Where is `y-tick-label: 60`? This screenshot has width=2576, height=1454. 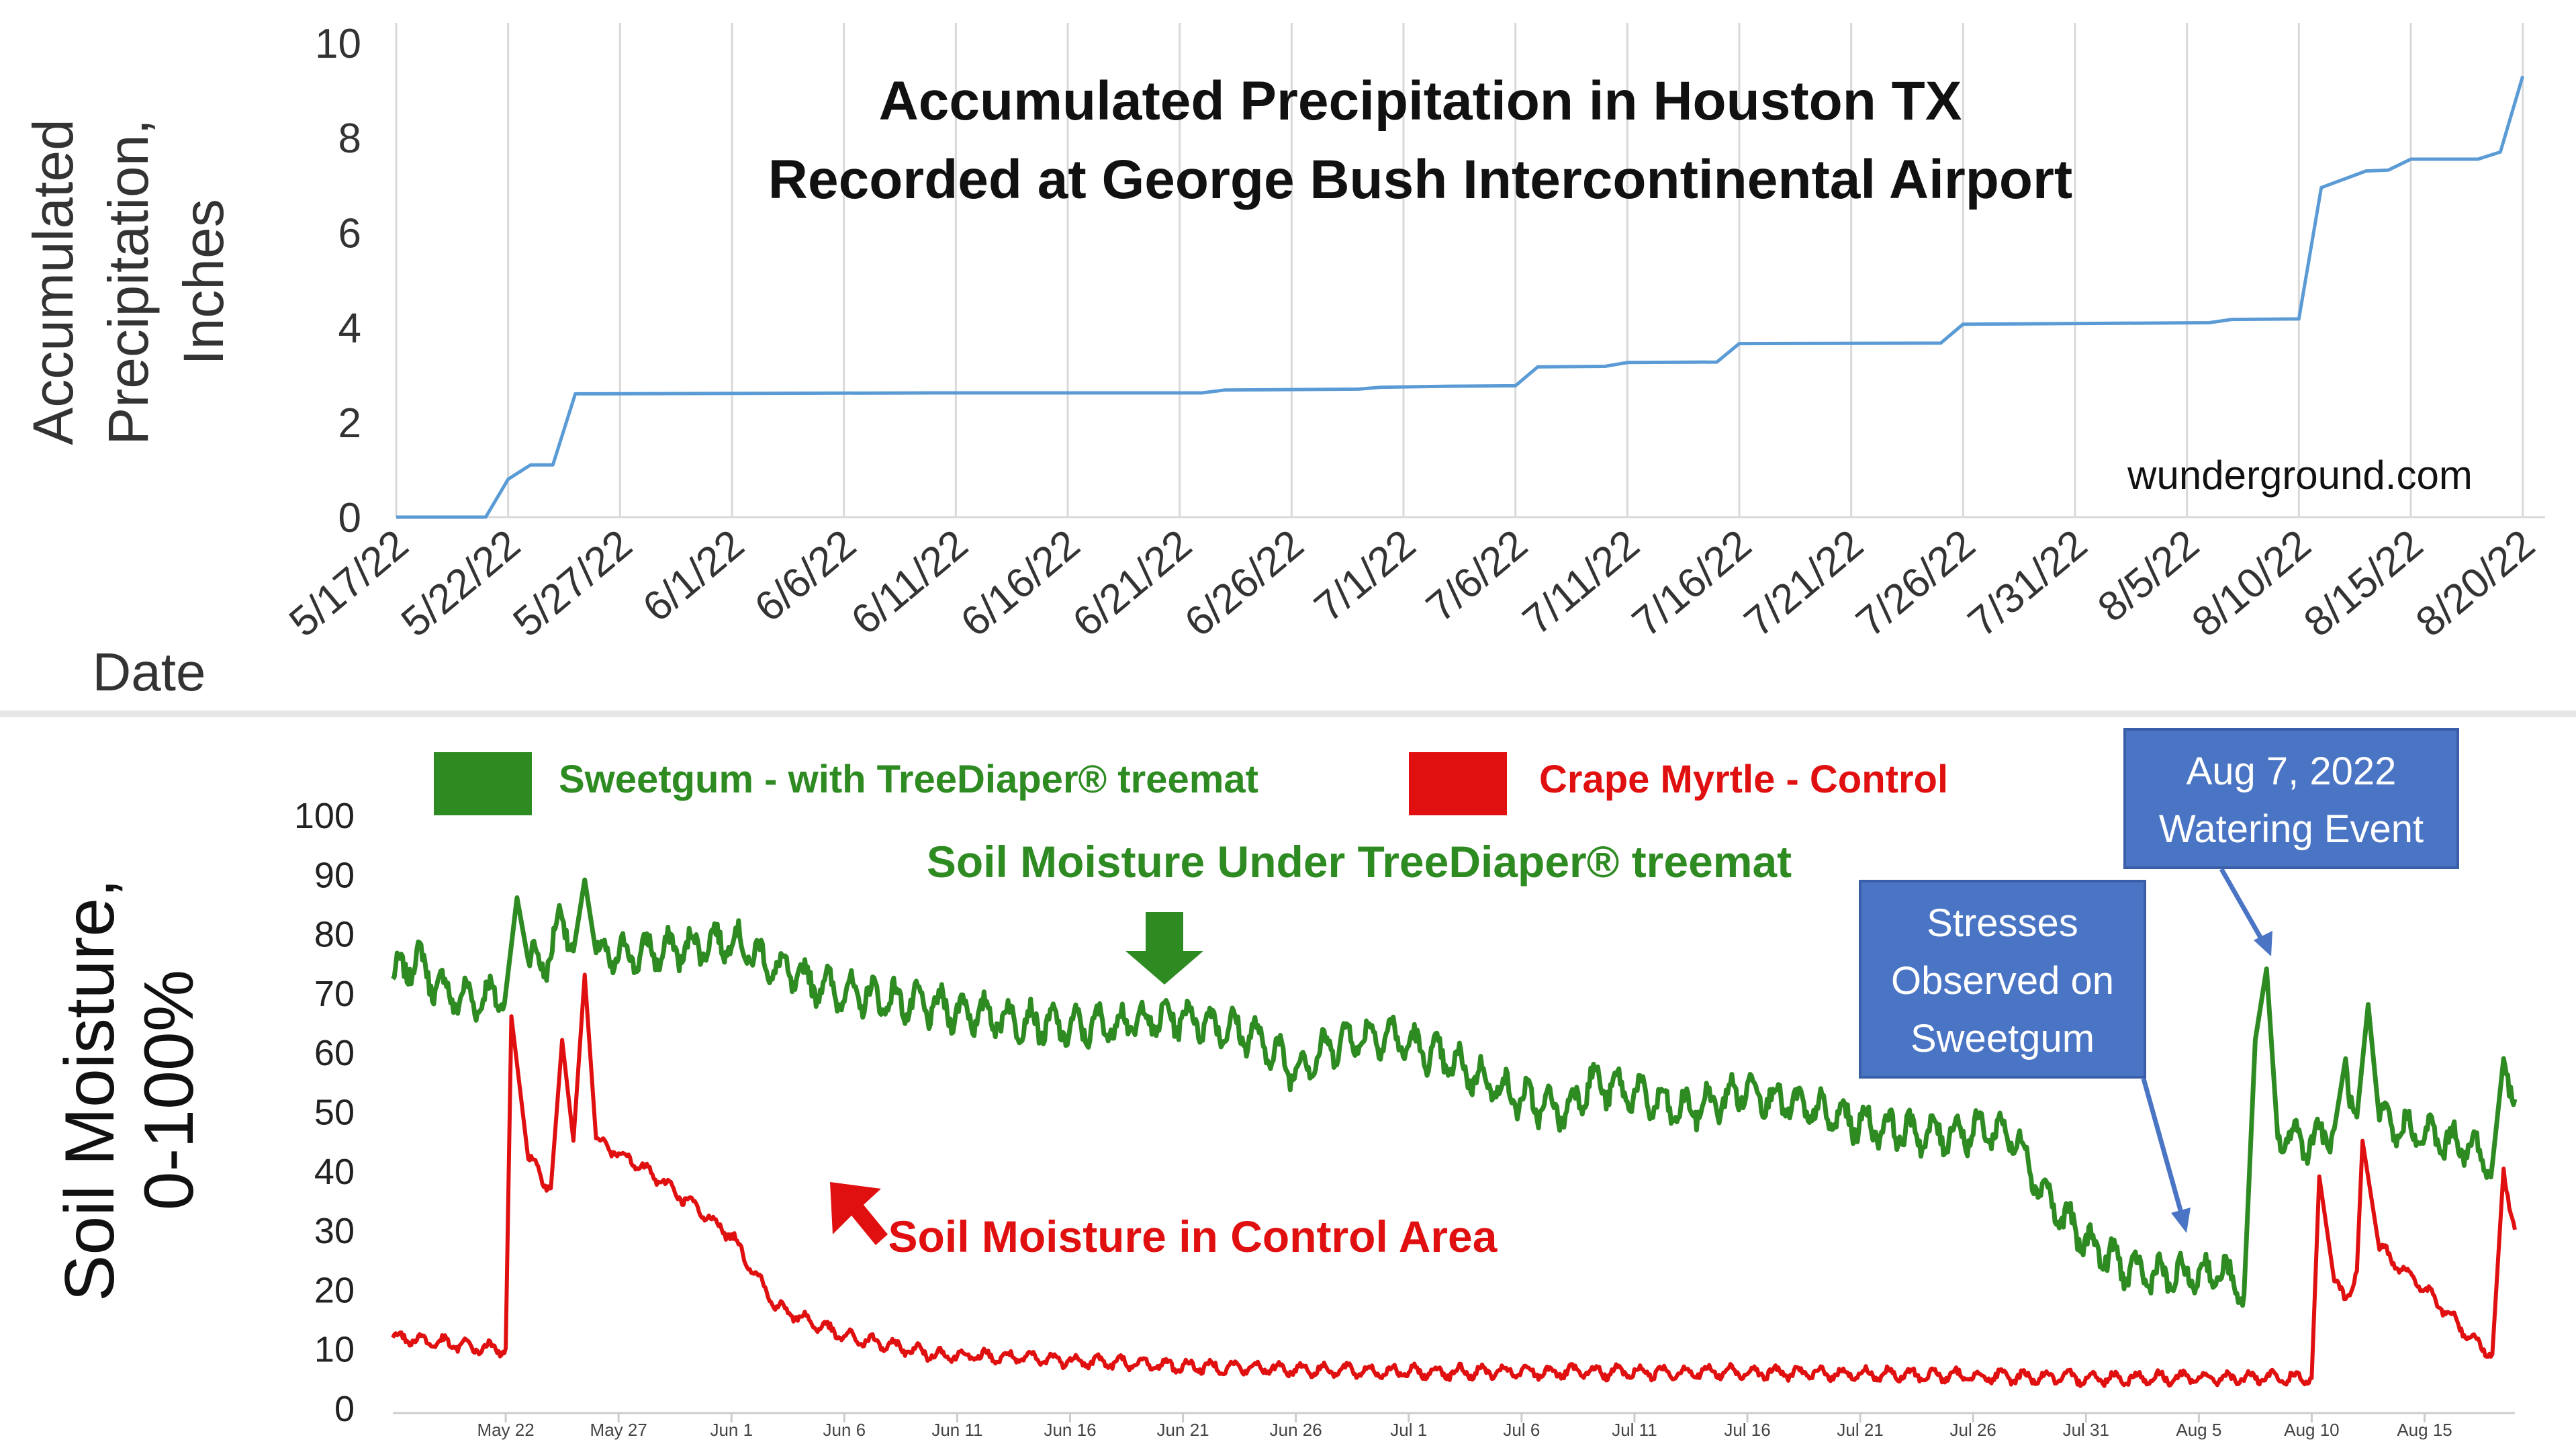
y-tick-label: 60 is located at coordinates (334, 1053).